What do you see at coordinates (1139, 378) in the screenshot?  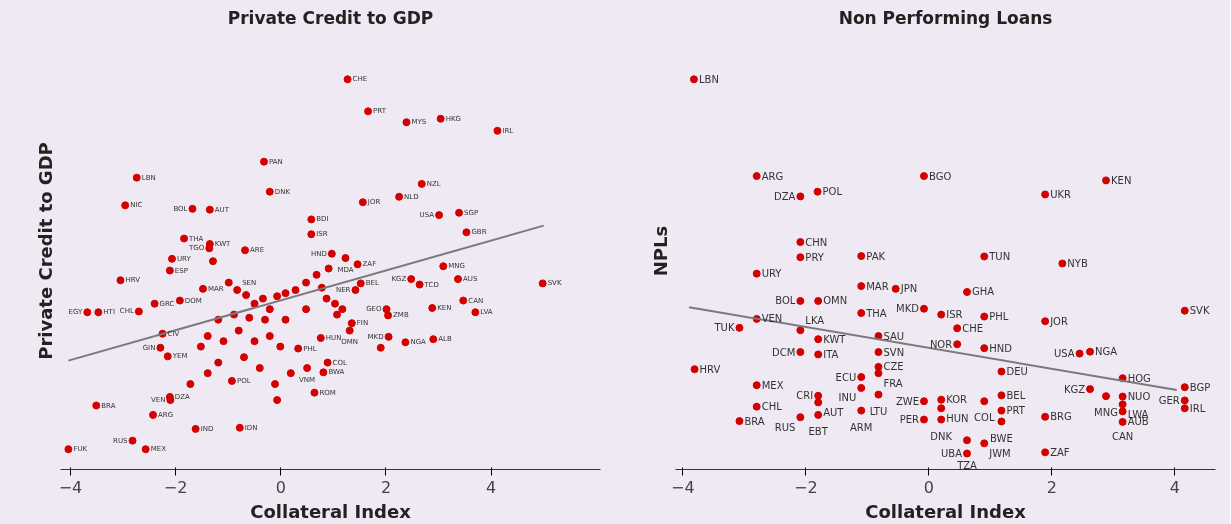 I see `annotation: HOG` at bounding box center [1139, 378].